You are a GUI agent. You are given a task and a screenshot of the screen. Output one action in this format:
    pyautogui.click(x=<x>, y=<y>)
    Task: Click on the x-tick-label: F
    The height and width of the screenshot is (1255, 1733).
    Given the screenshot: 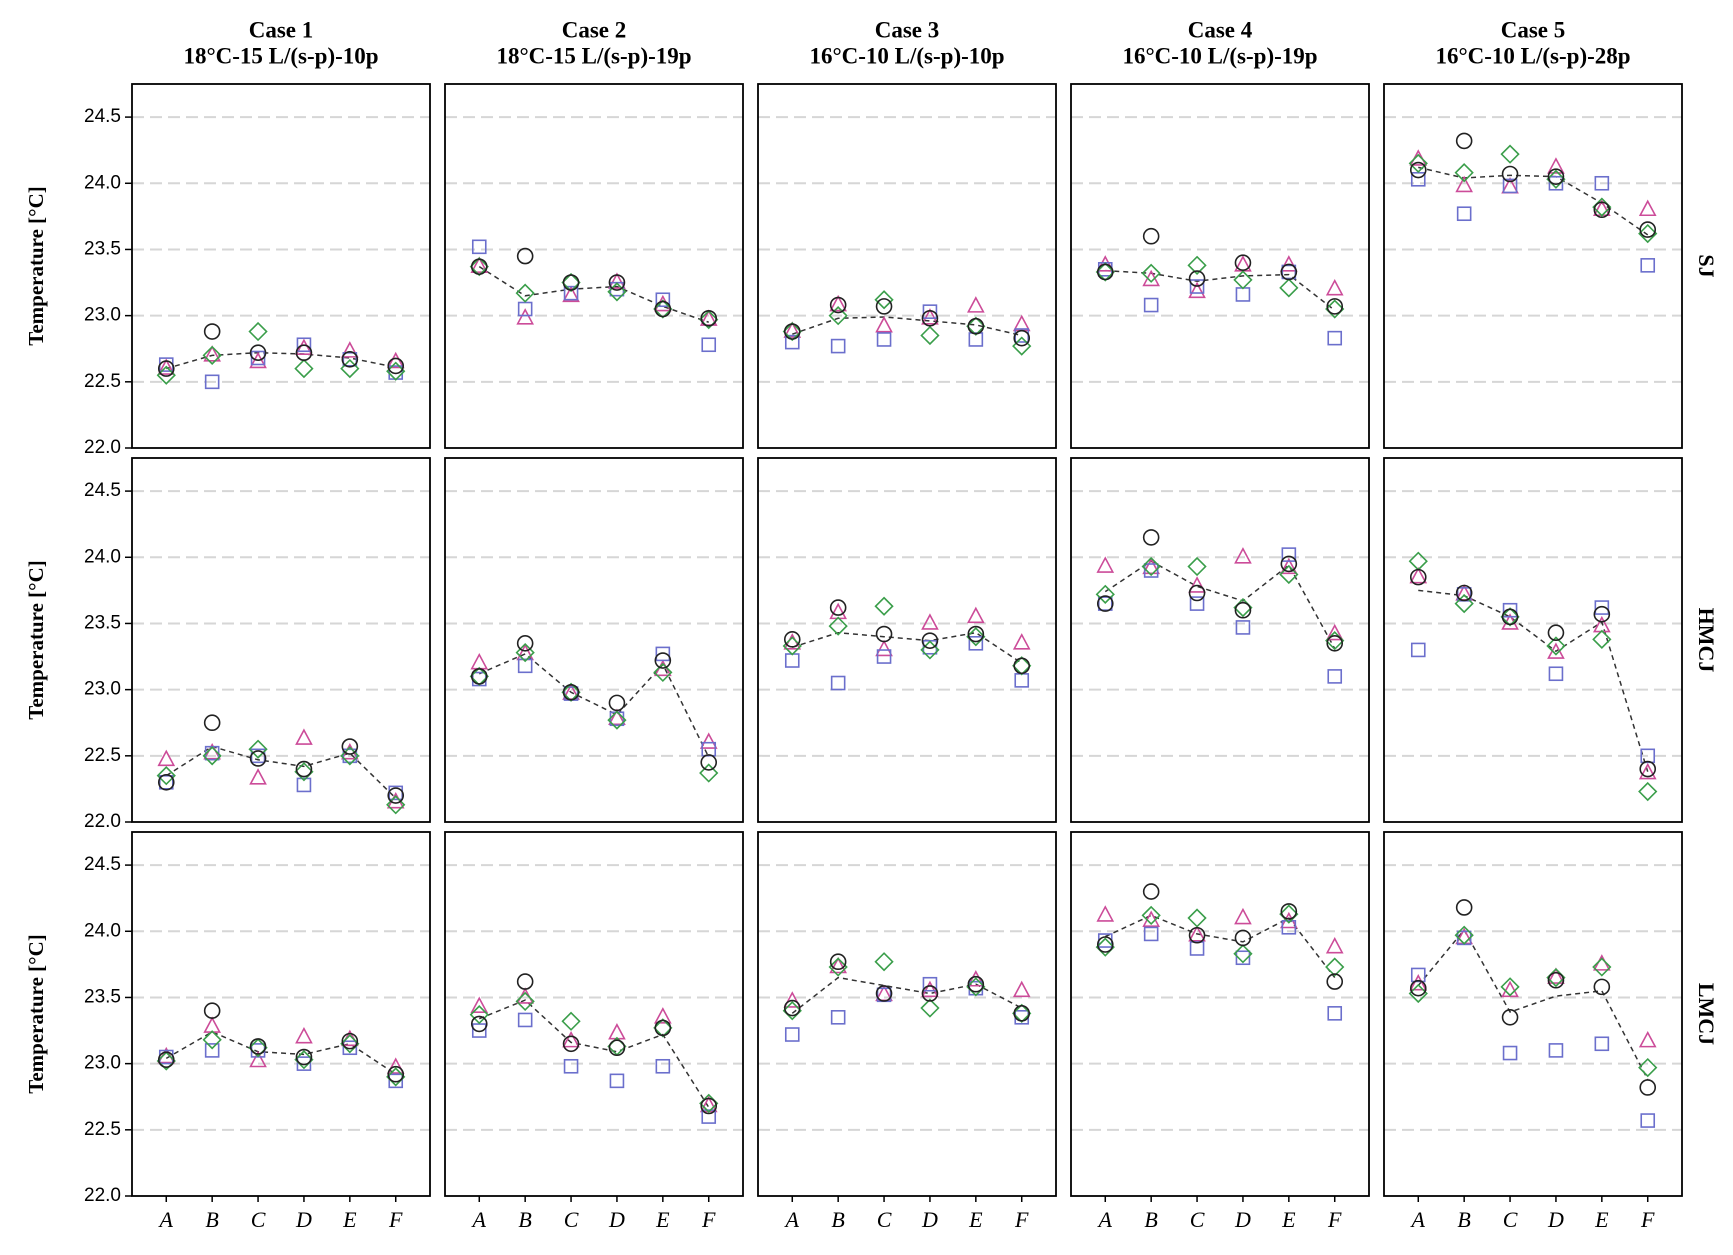 What is the action you would take?
    pyautogui.click(x=1647, y=1219)
    